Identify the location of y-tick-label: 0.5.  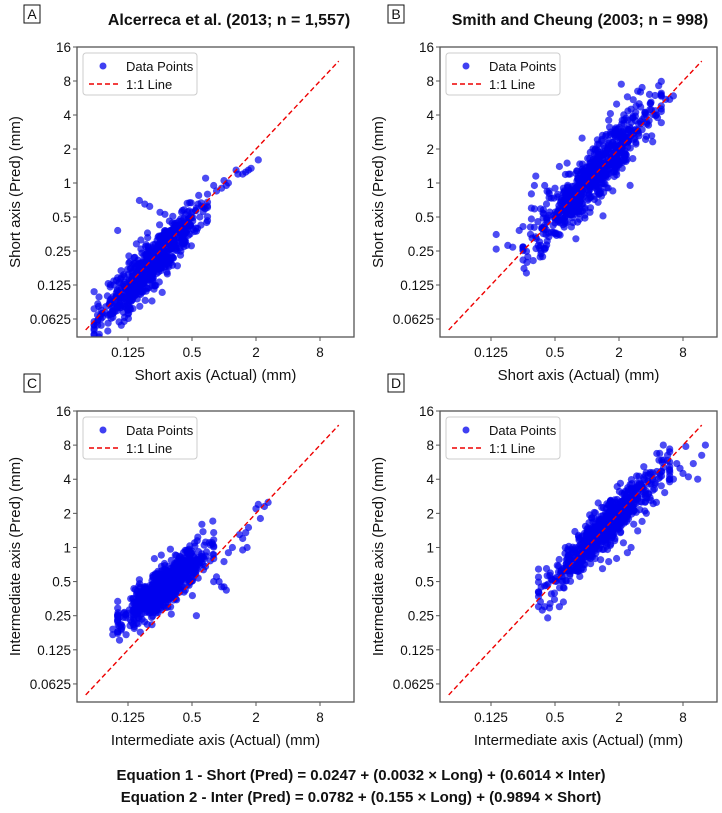
(61, 582).